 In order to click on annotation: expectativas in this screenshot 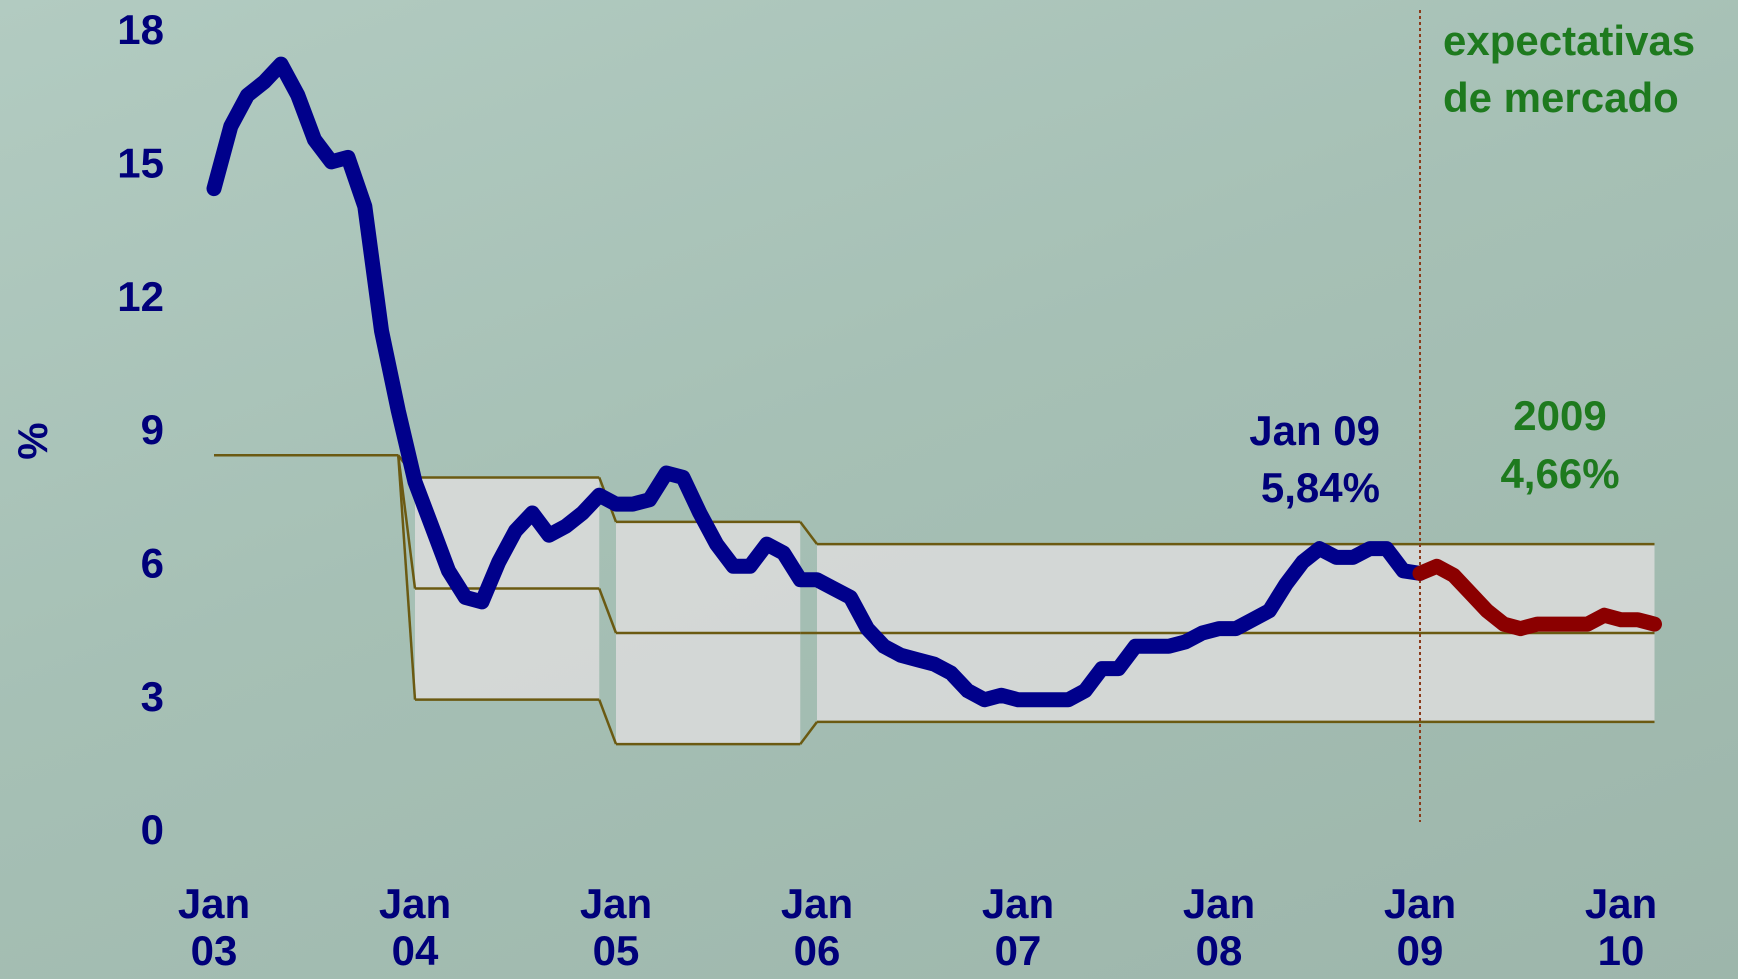, I will do `click(1569, 40)`.